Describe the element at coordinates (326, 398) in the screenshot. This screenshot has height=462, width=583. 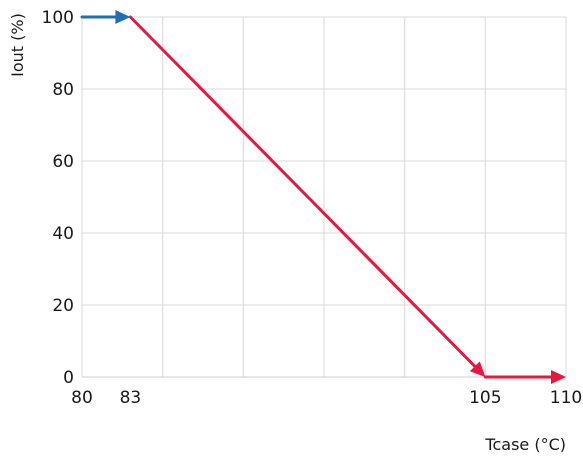
I see `x-tick-labels: 80 83 105 110` at that location.